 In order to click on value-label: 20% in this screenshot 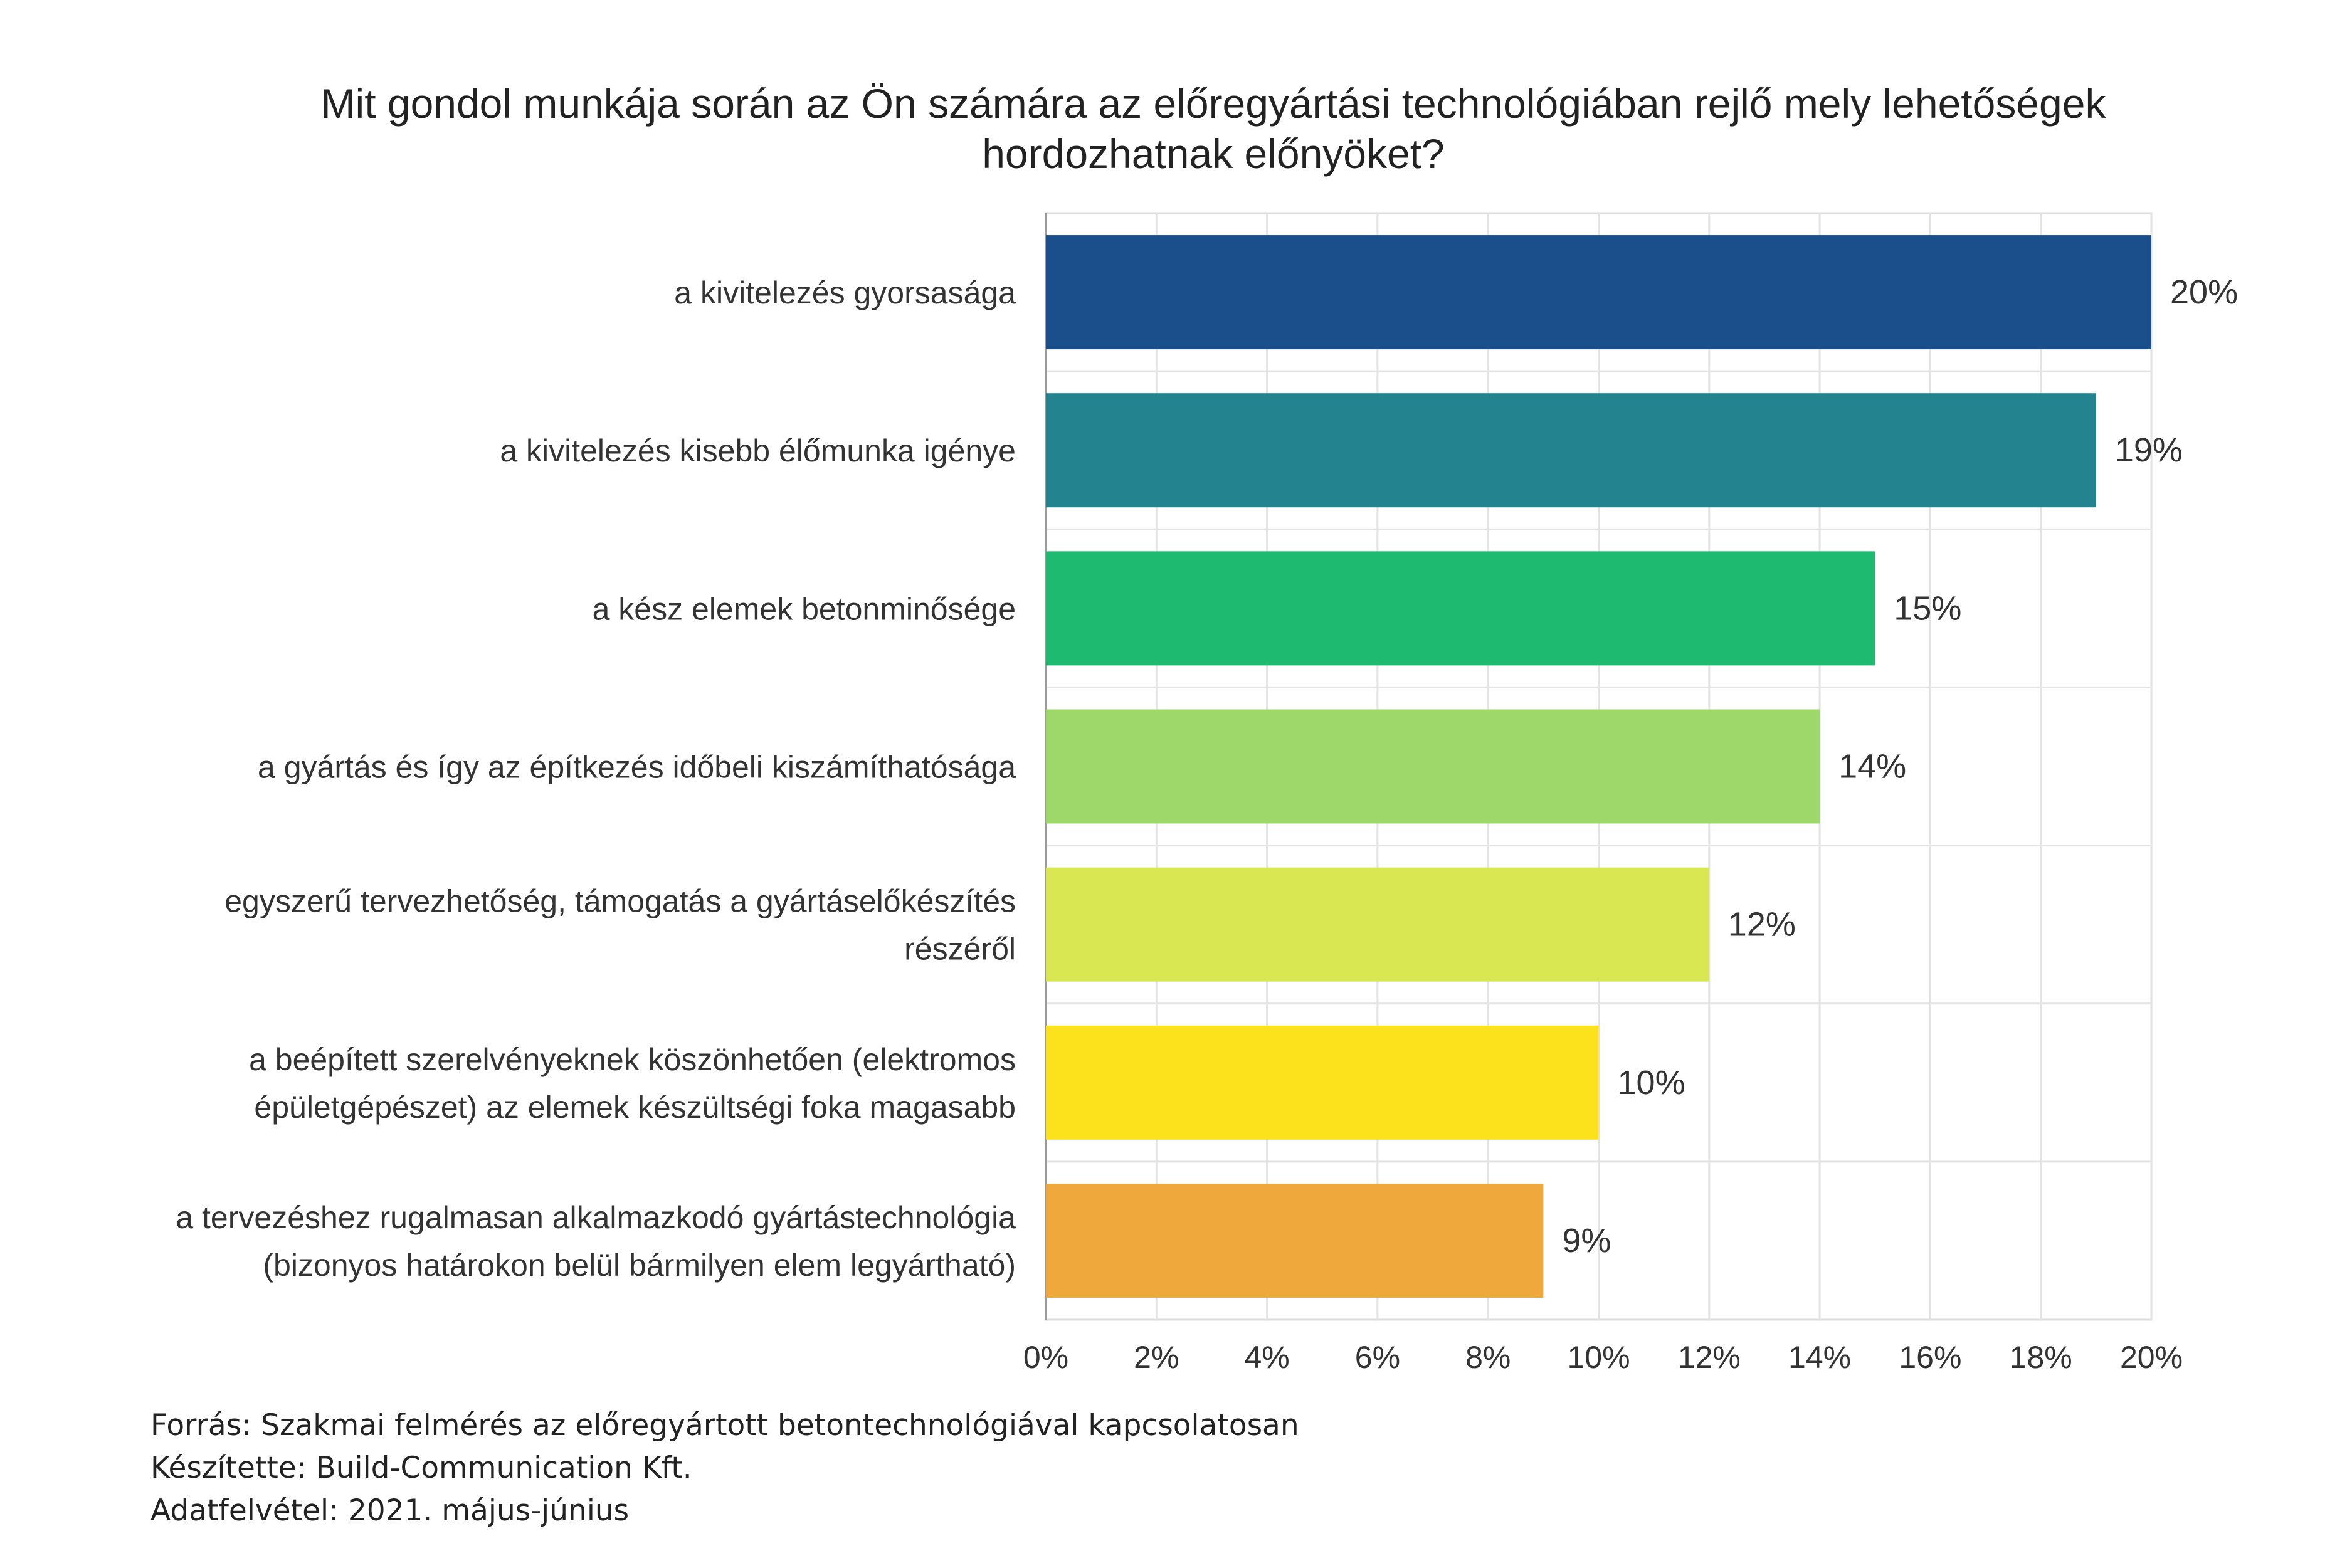, I will do `click(2204, 292)`.